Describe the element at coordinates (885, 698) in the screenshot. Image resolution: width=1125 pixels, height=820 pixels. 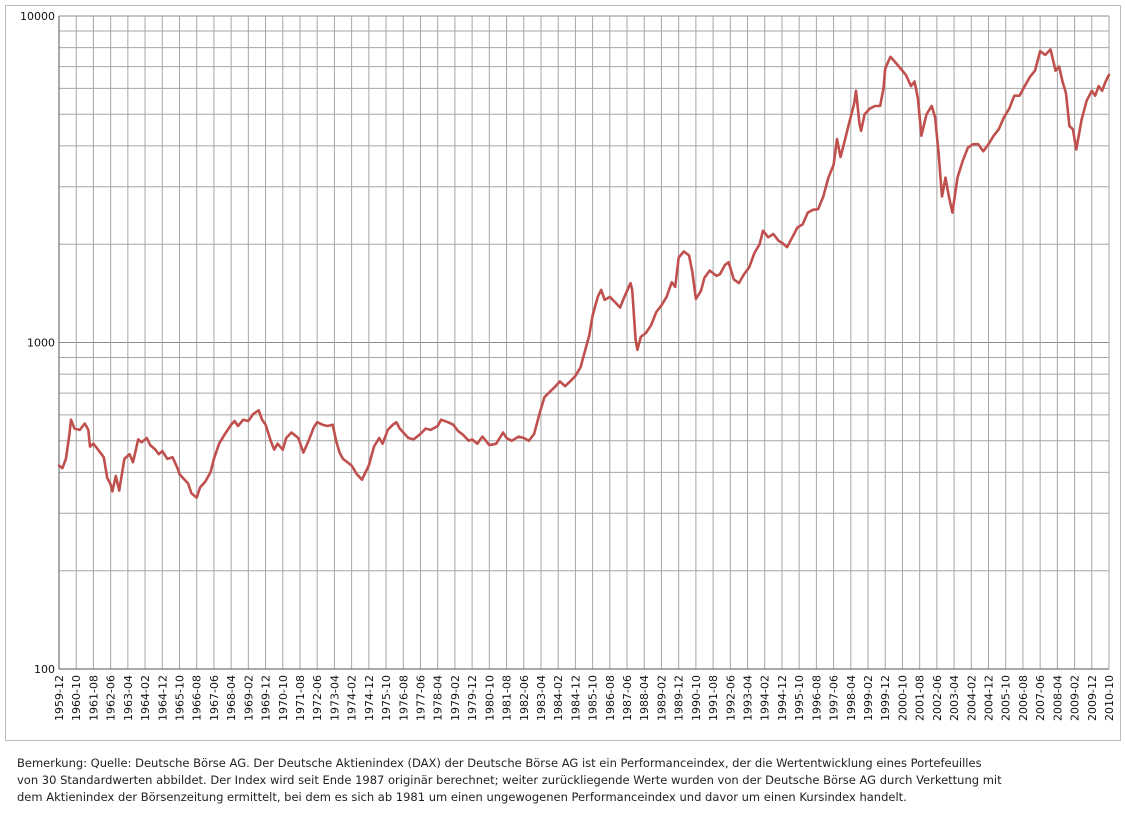
I see `x-tick-label: 1999-12` at that location.